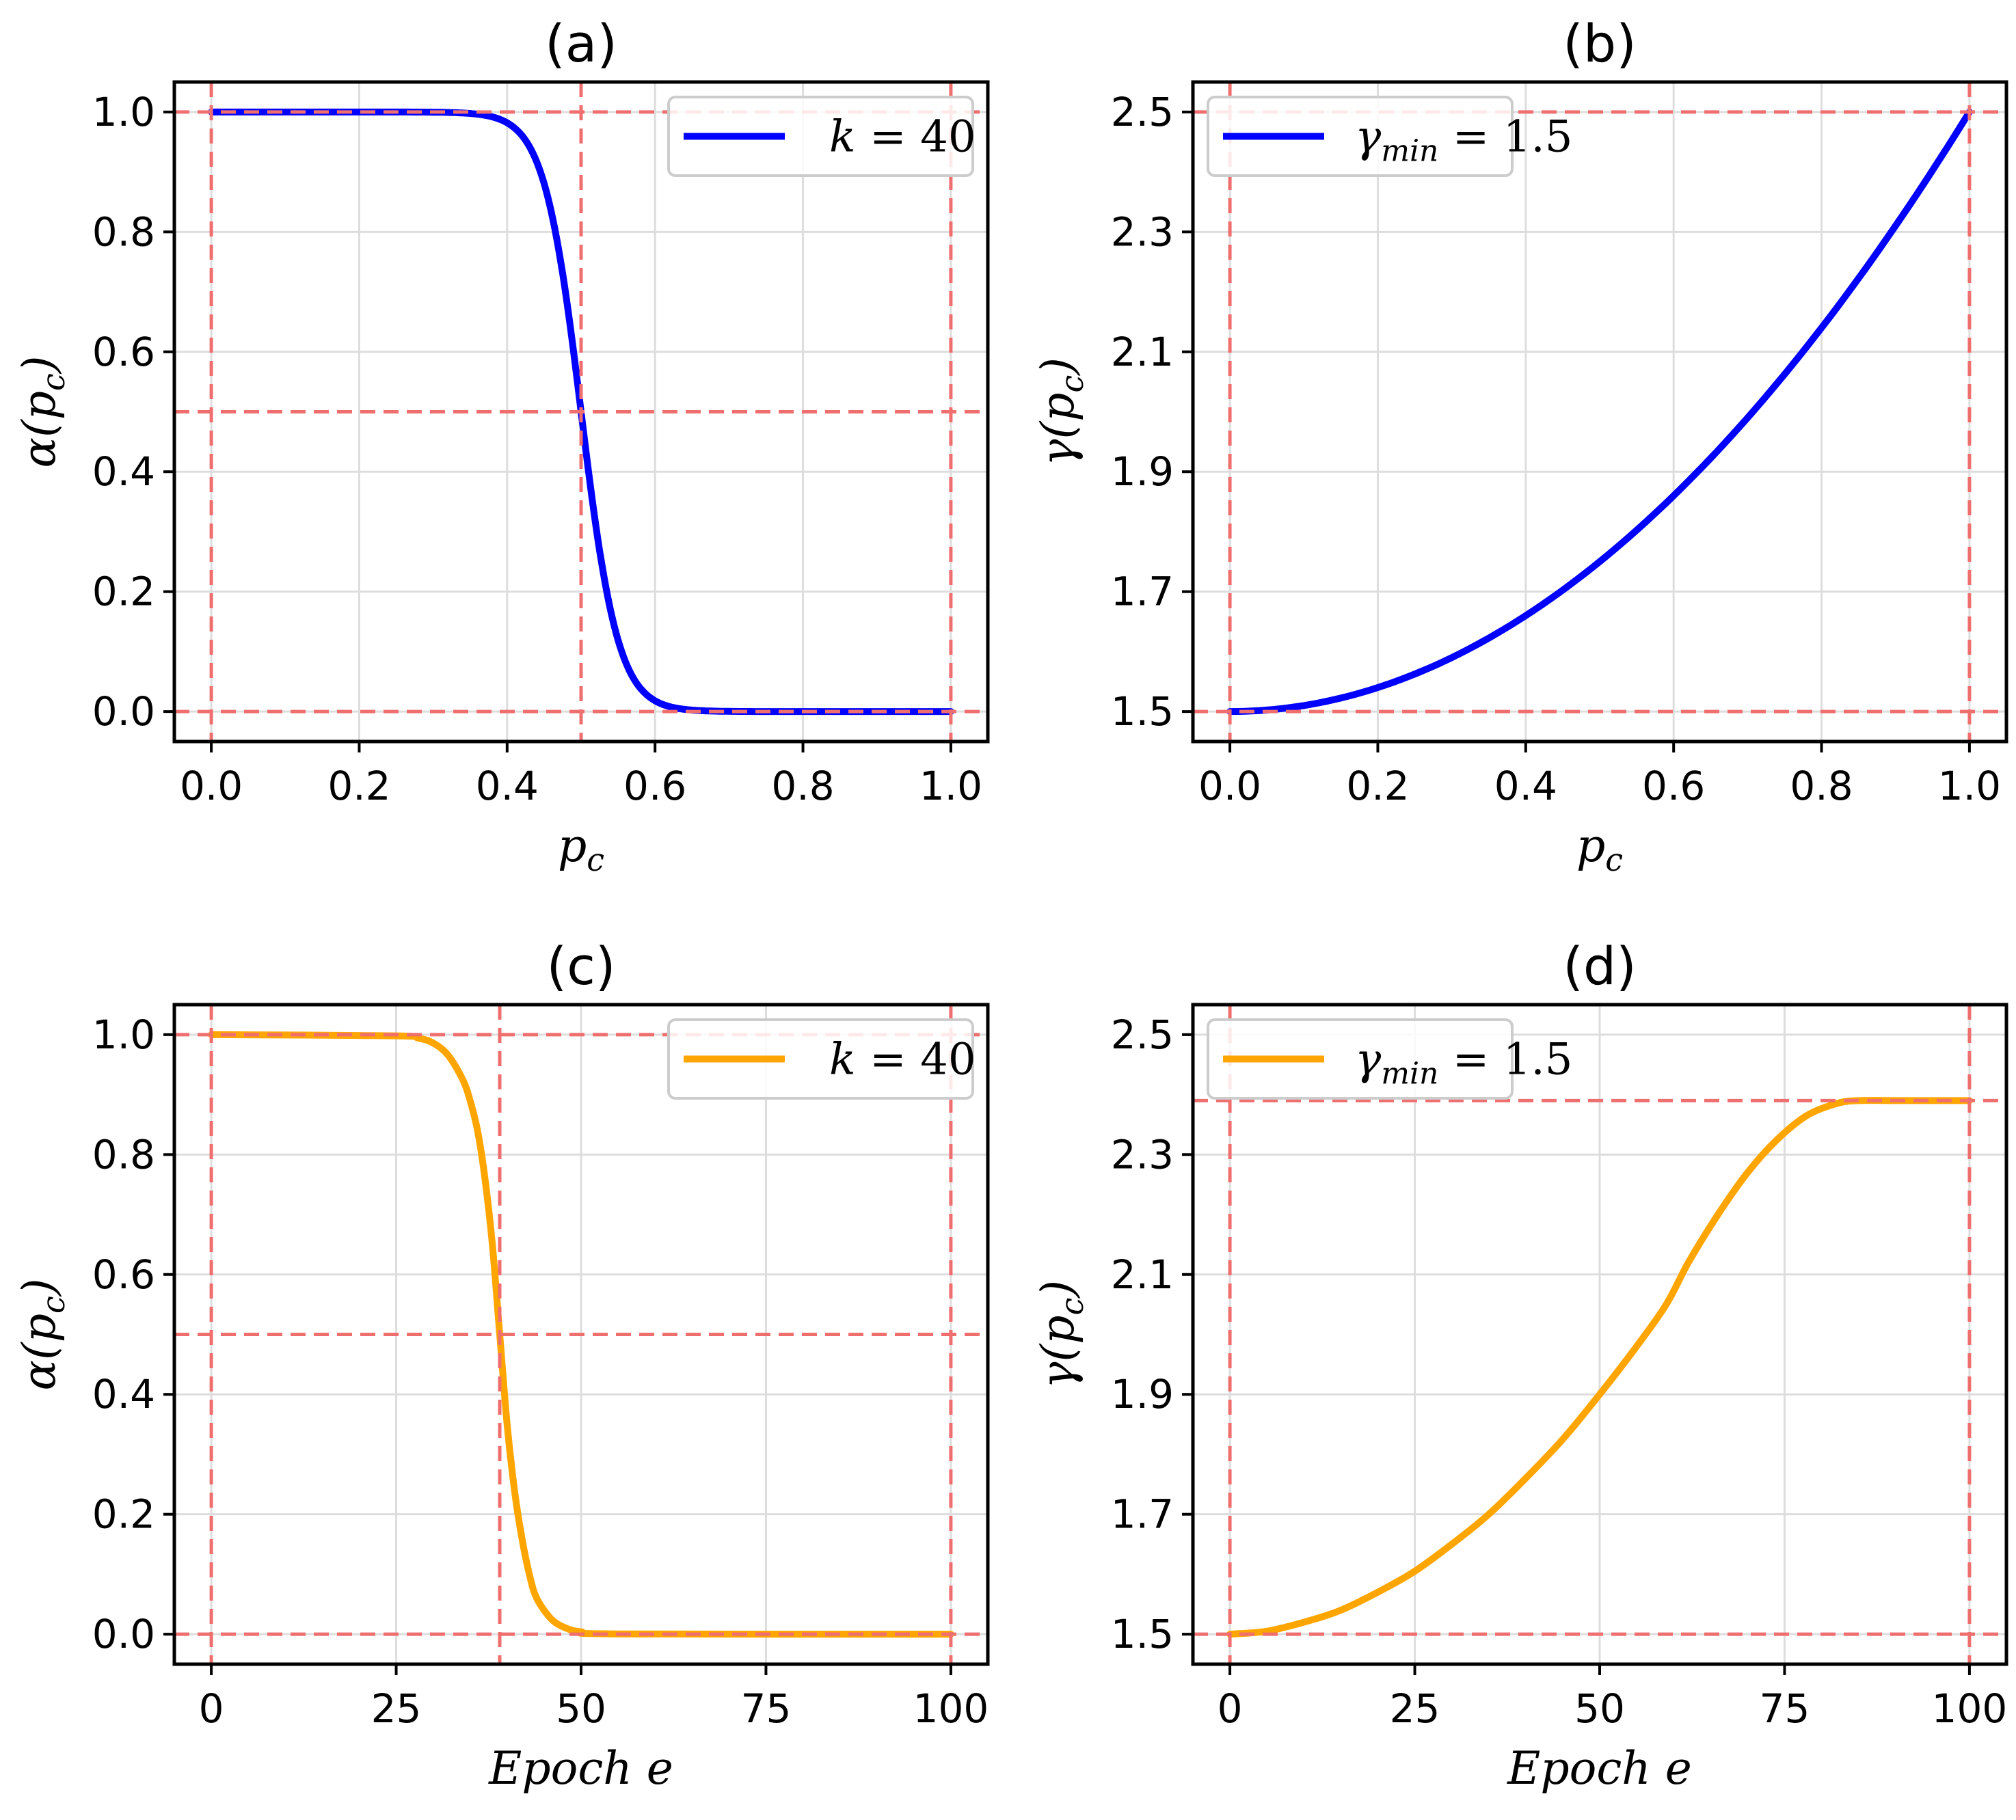  What do you see at coordinates (580, 966) in the screenshot?
I see `chart-title: (c)` at bounding box center [580, 966].